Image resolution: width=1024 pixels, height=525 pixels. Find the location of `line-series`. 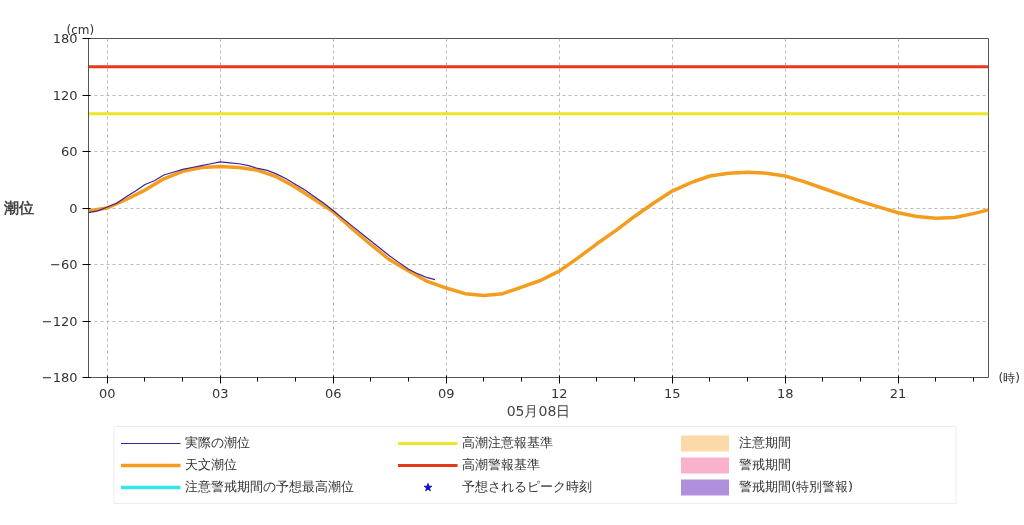

line-series is located at coordinates (262, 221).